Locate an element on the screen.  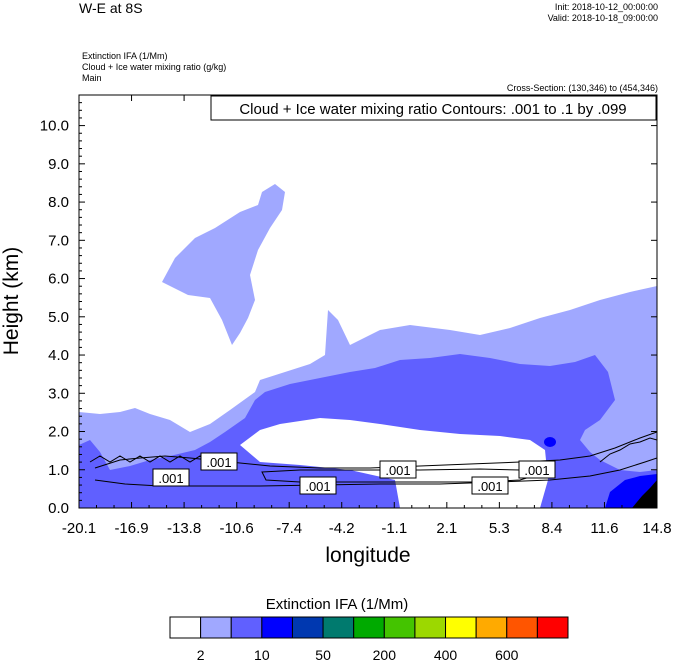
init-time: Init: 2018-10-12_00:00:00 is located at coordinates (606, 7).